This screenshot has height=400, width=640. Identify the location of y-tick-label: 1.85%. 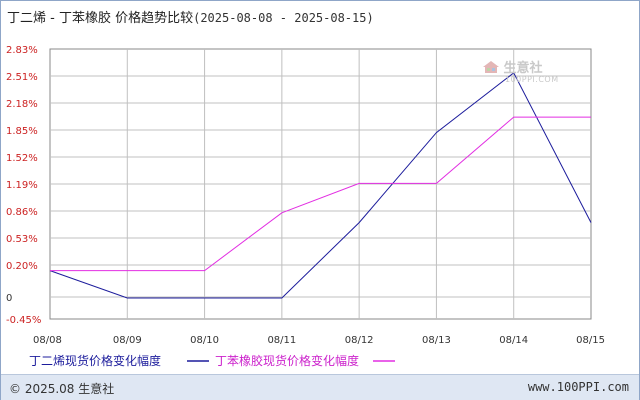
(22, 131).